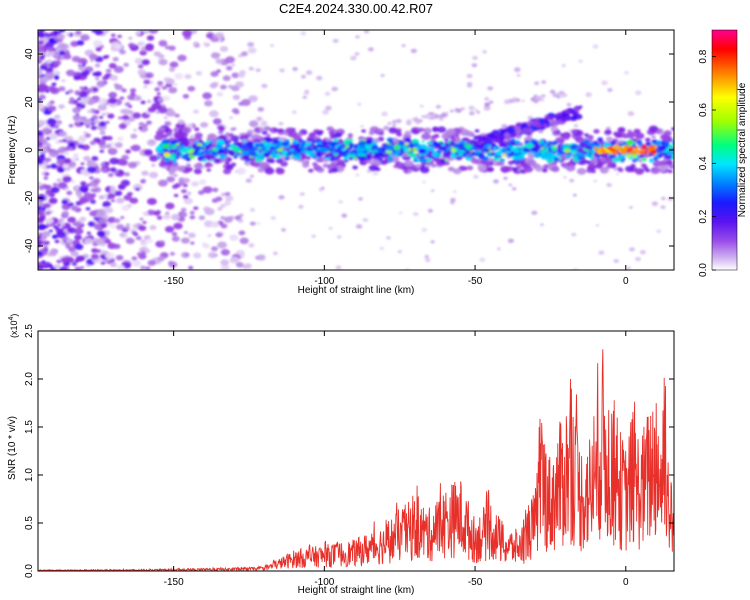 This screenshot has height=600, width=750. I want to click on spectrogram-x-tick-label: -150, so click(174, 281).